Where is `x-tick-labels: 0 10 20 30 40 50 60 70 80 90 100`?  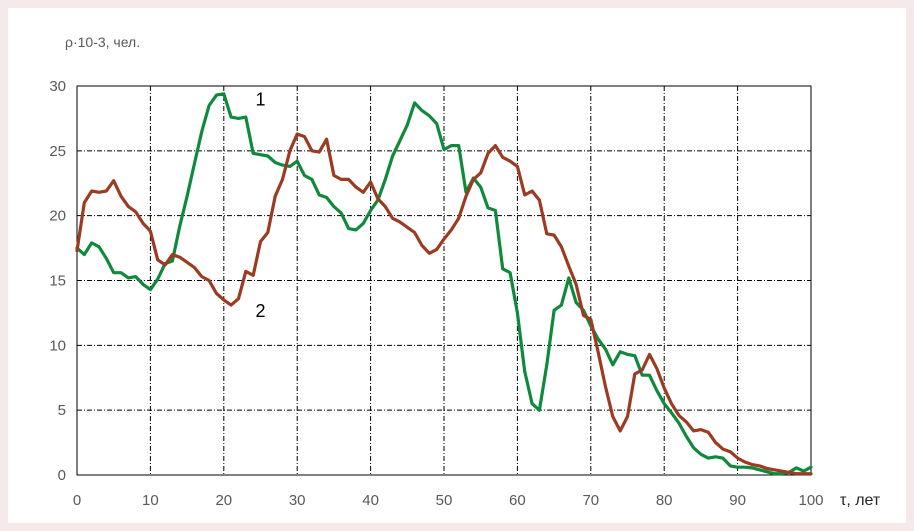 x-tick-labels: 0 10 20 30 40 50 60 70 80 90 100 is located at coordinates (448, 500).